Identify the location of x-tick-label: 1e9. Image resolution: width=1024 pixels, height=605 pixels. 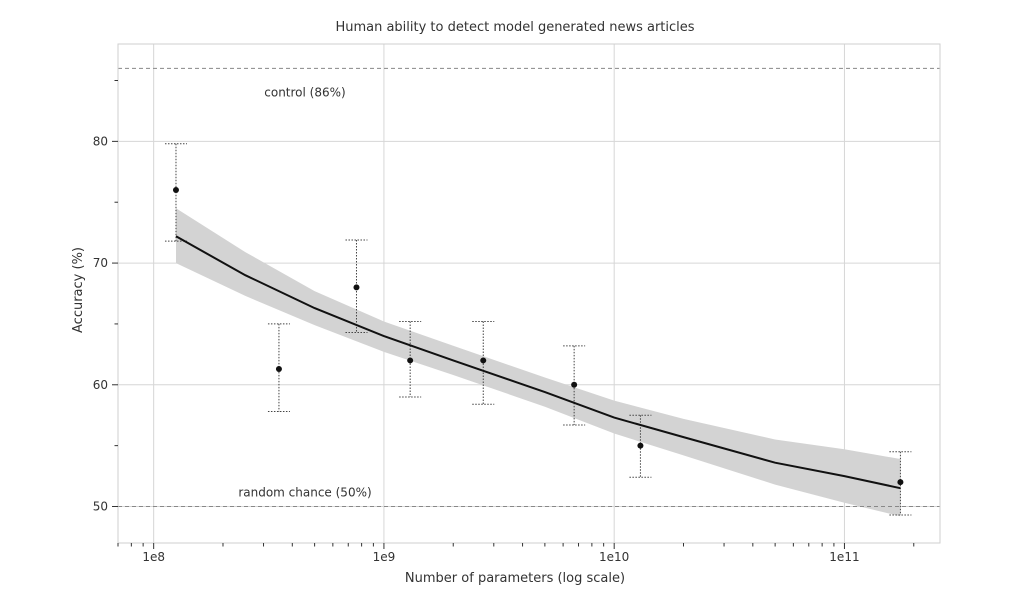
(384, 557).